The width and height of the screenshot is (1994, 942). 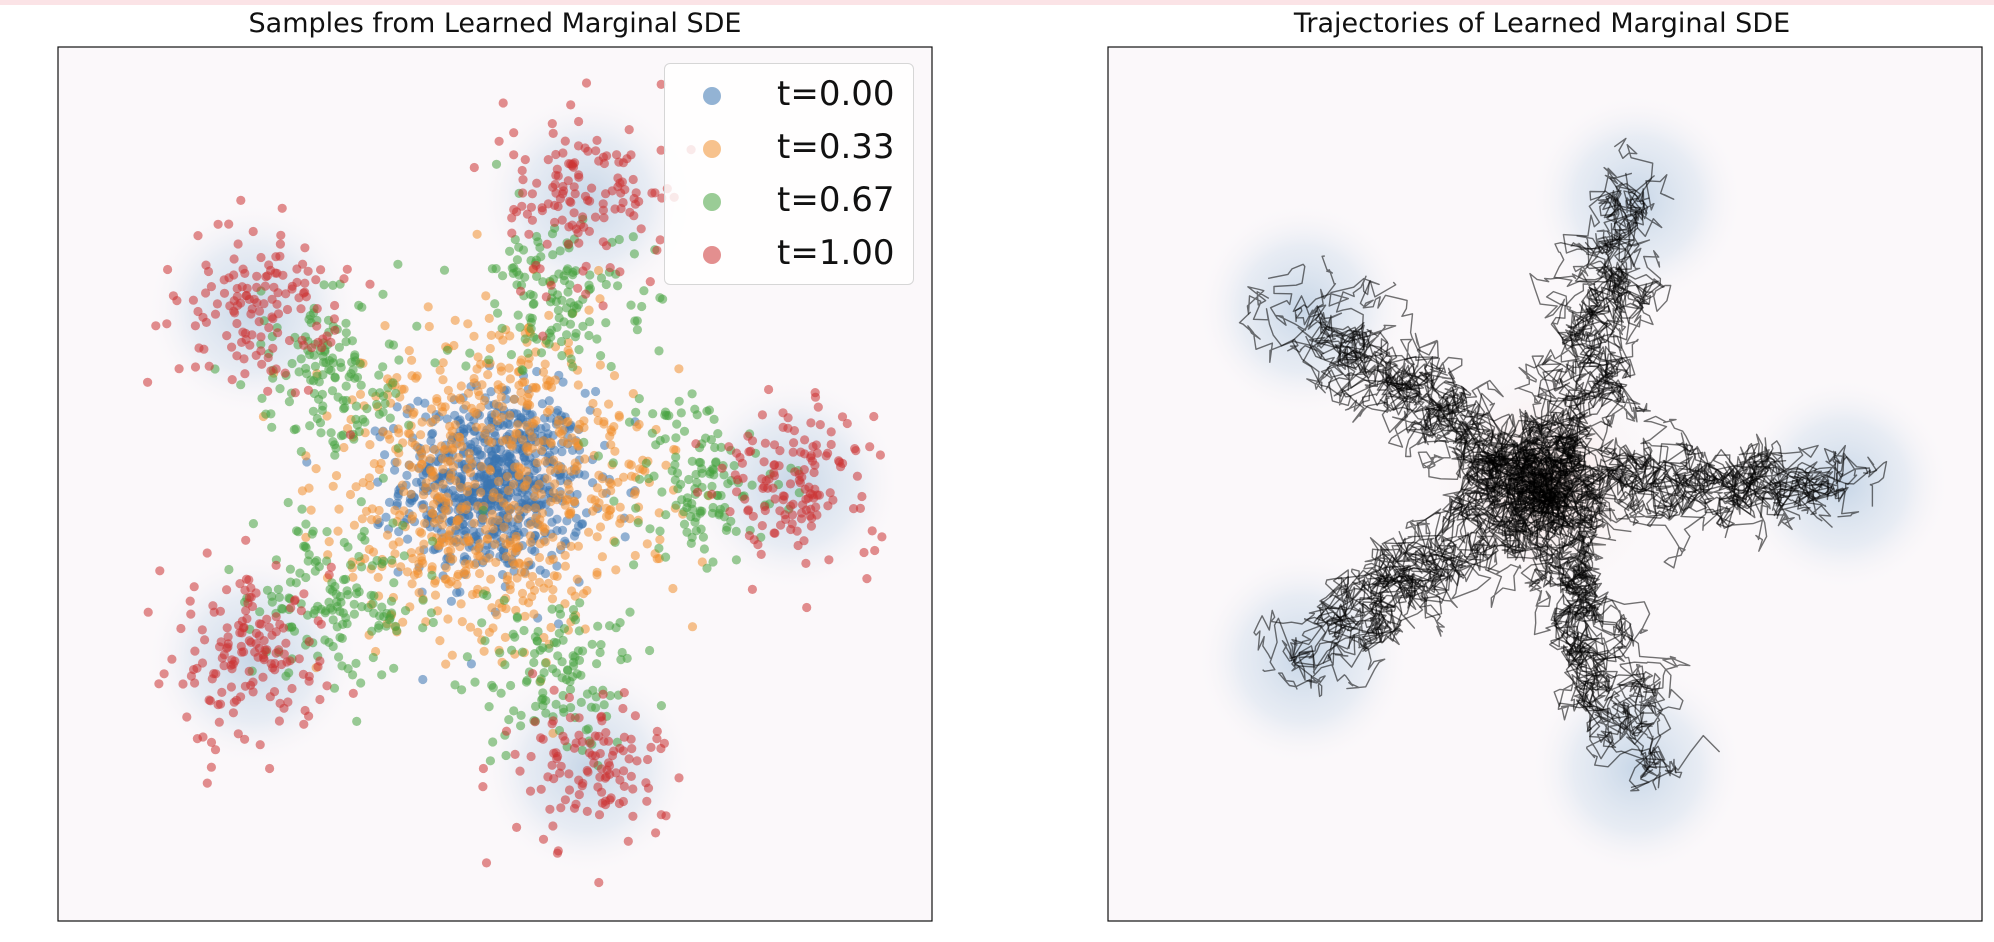 What do you see at coordinates (789, 149) in the screenshot?
I see `legend-entry-t033: t=0.33` at bounding box center [789, 149].